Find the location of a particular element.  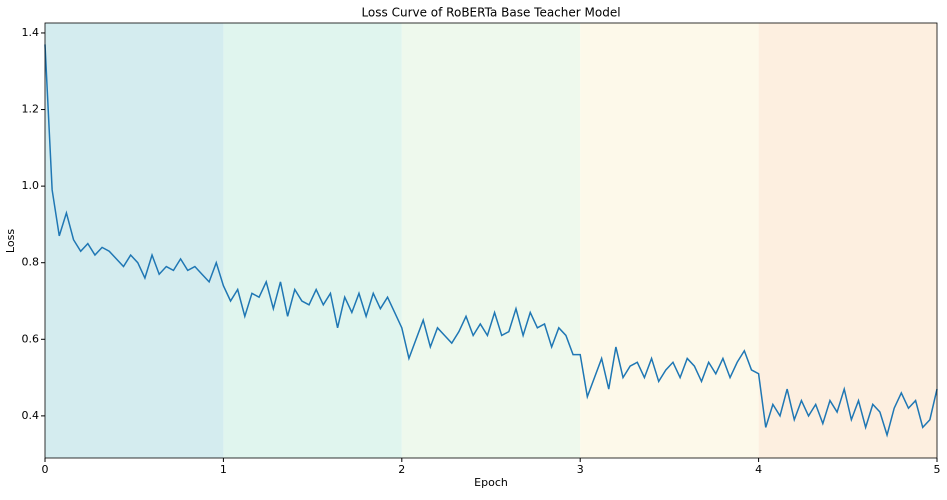

x-tick-label: 0 is located at coordinates (45, 469).